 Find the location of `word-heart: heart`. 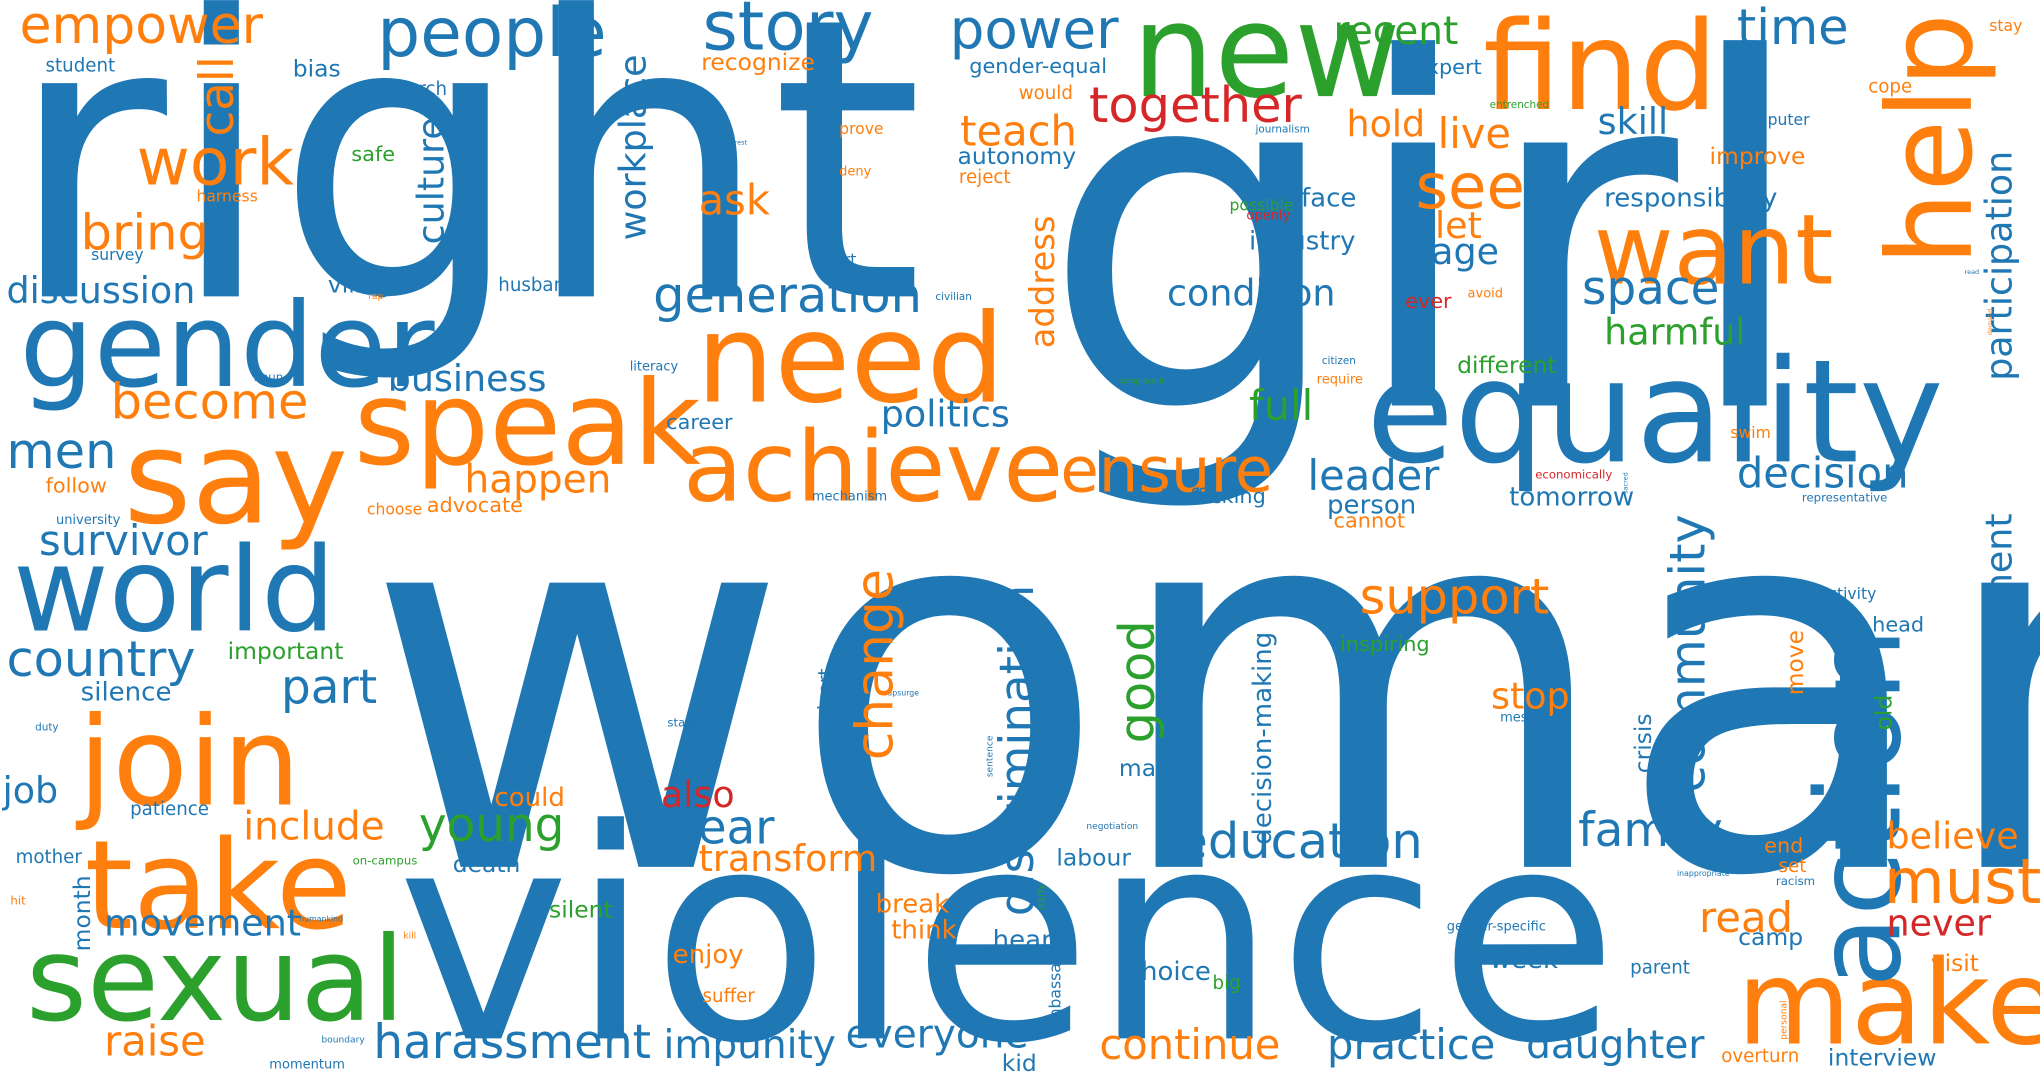

word-heart: heart is located at coordinates (1027, 940).